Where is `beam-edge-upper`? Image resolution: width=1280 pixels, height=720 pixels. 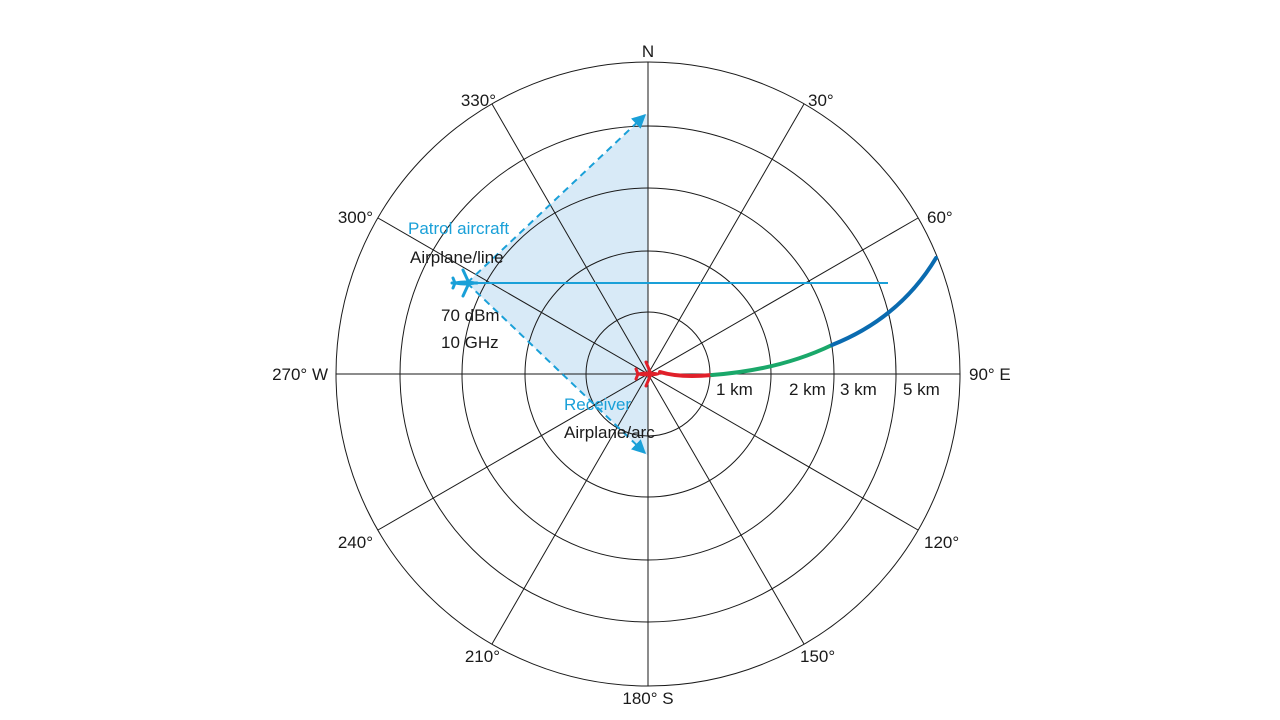
beam-edge-upper is located at coordinates (556, 199).